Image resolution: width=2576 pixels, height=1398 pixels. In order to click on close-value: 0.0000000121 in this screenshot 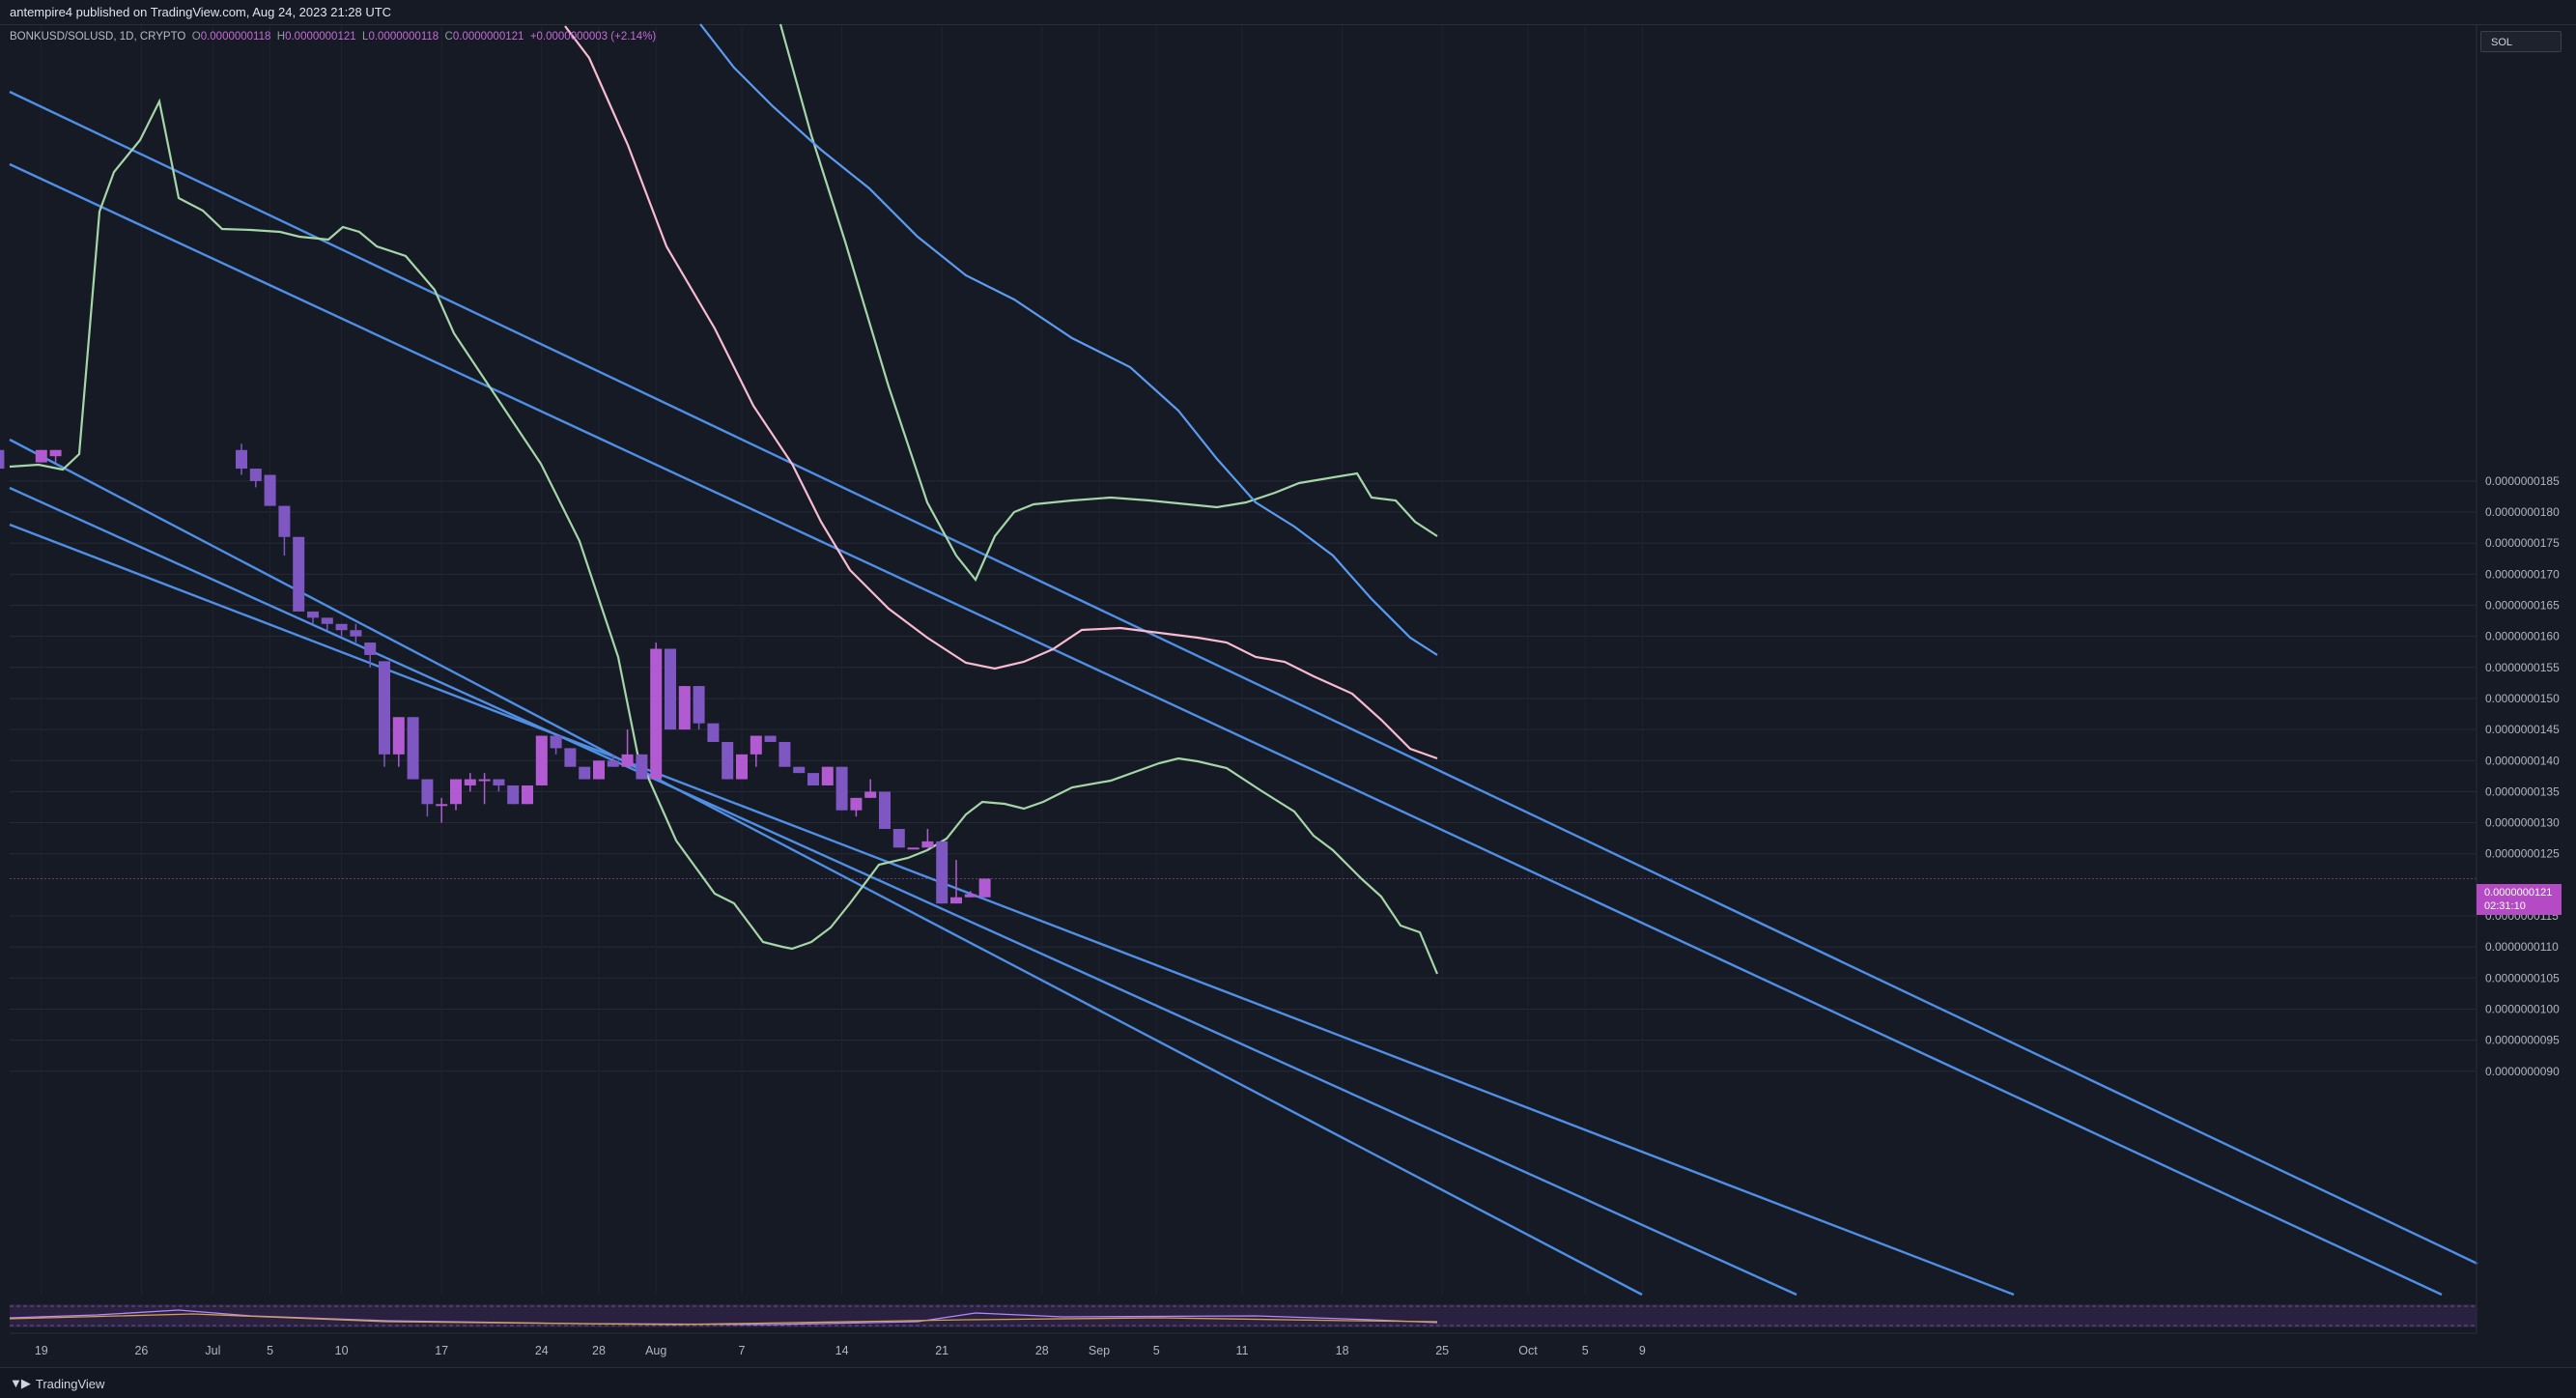, I will do `click(488, 37)`.